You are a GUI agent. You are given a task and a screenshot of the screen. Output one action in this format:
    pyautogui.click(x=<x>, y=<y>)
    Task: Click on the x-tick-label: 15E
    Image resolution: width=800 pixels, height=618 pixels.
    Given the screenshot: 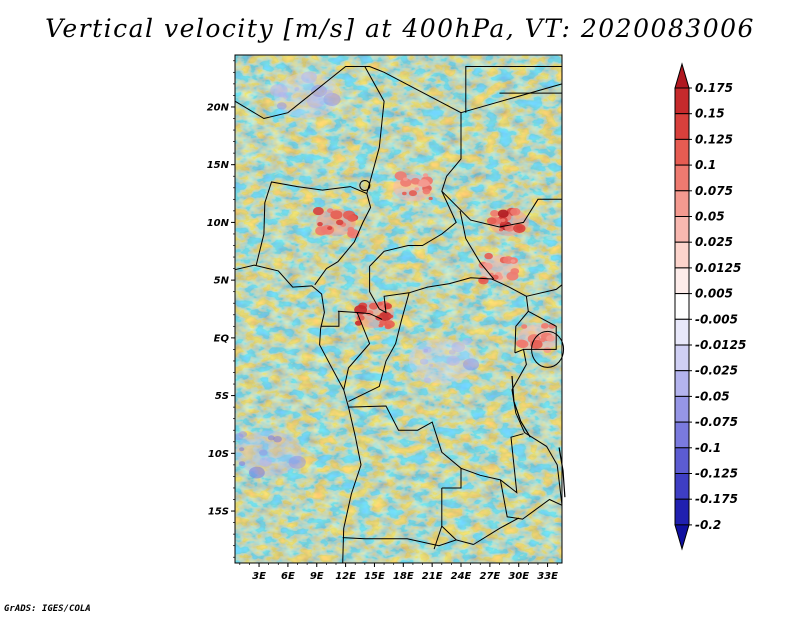 What is the action you would take?
    pyautogui.click(x=374, y=576)
    